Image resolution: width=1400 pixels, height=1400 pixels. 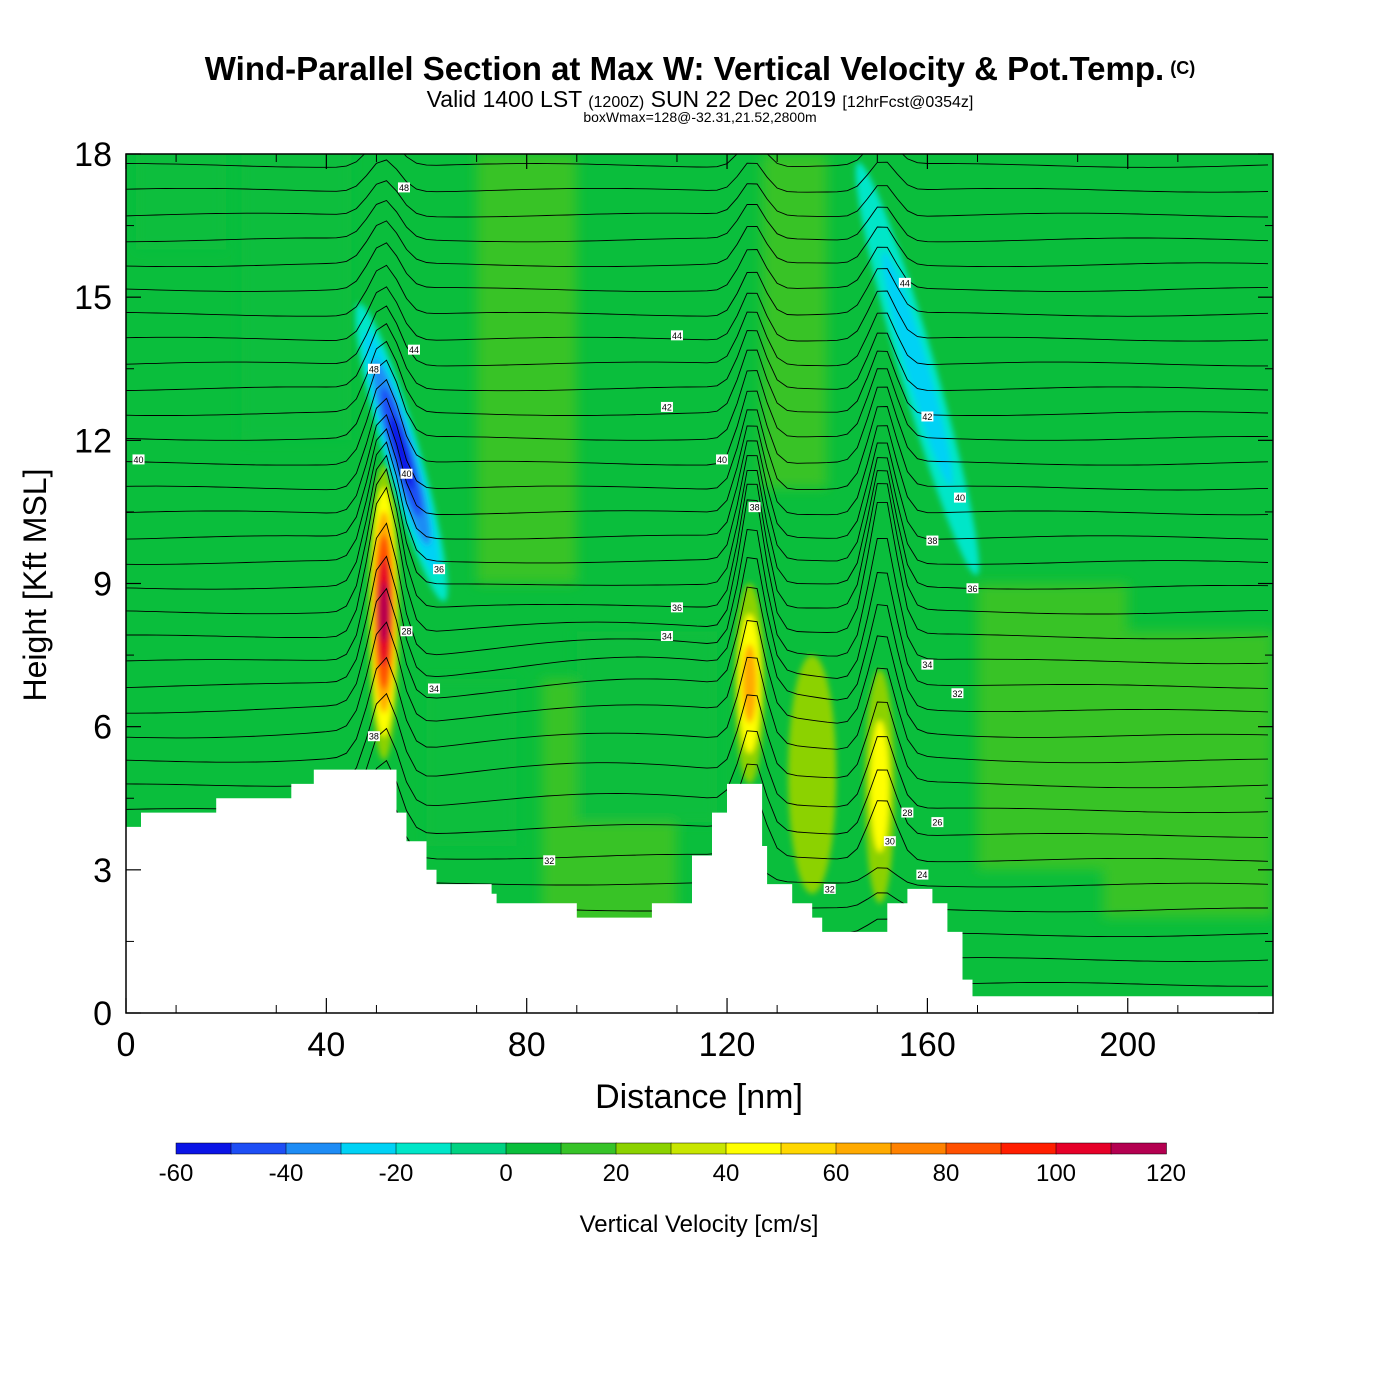 I want to click on colorbar-tick-label: -60, so click(x=176, y=1173).